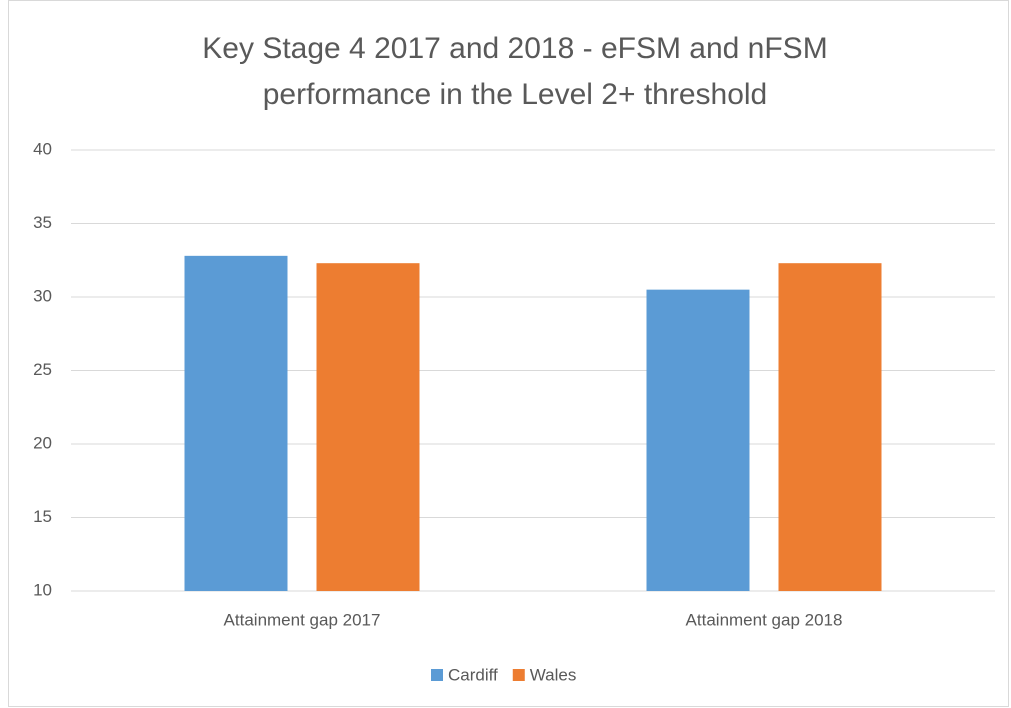 This screenshot has height=708, width=1011. What do you see at coordinates (42, 295) in the screenshot?
I see `y-tick-label: 30` at bounding box center [42, 295].